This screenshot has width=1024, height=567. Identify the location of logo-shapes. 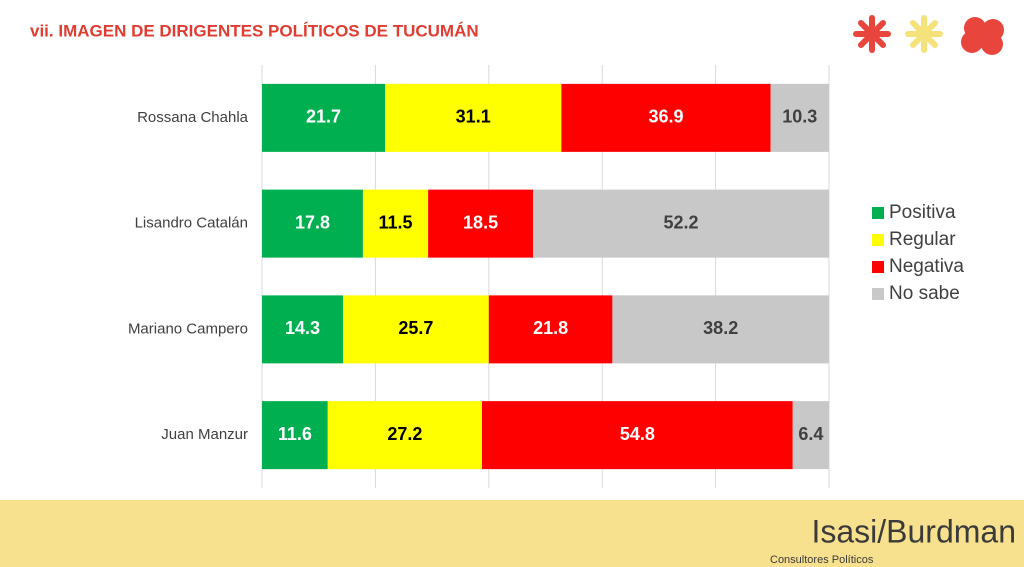
(928, 35).